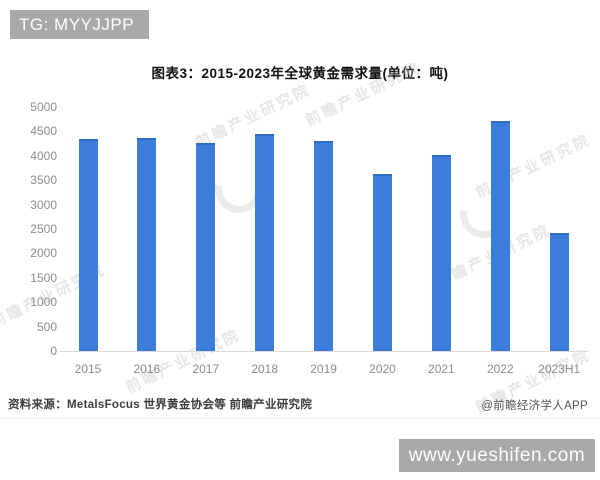 The image size is (600, 480). Describe the element at coordinates (500, 369) in the screenshot. I see `x-label-2022: 2022` at that location.